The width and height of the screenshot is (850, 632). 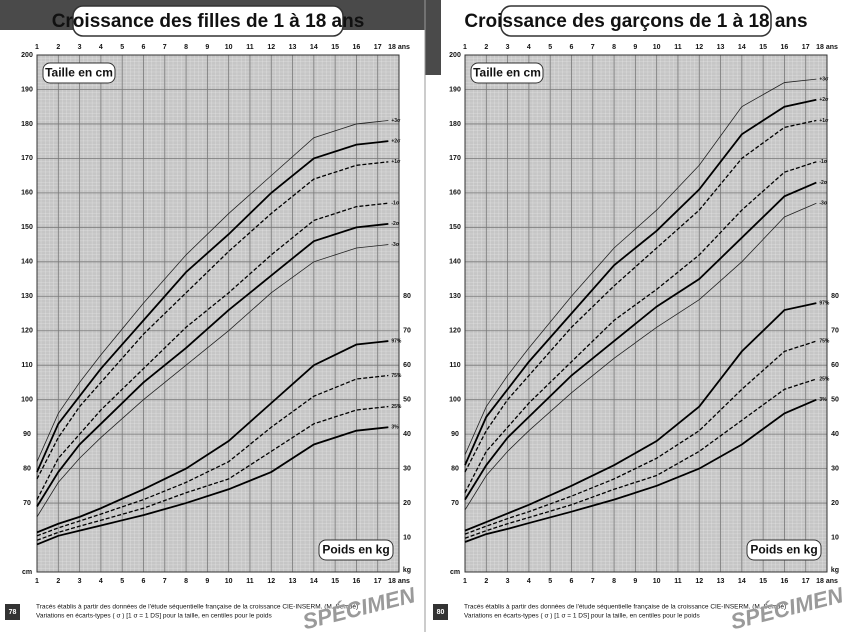 What do you see at coordinates (742, 47) in the screenshot?
I see `x-tick-label: 14` at bounding box center [742, 47].